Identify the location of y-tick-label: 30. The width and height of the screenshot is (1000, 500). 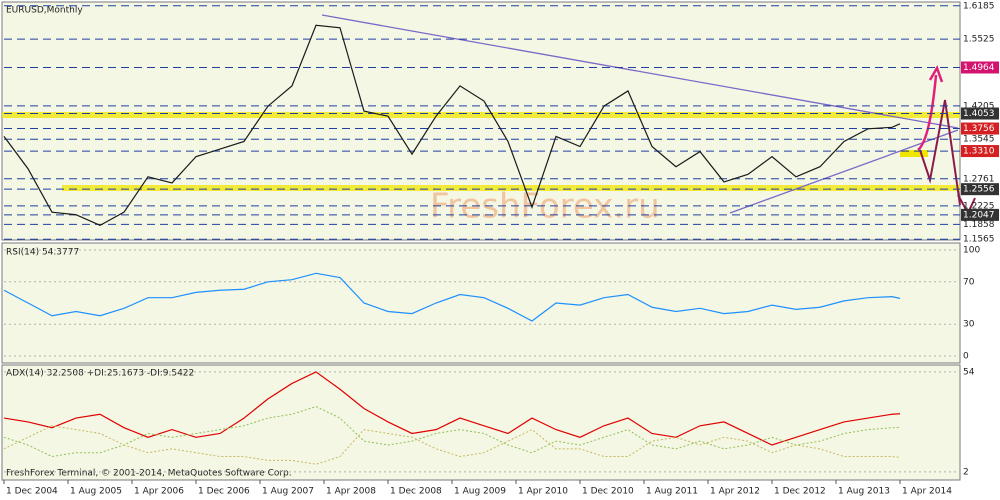
(969, 325).